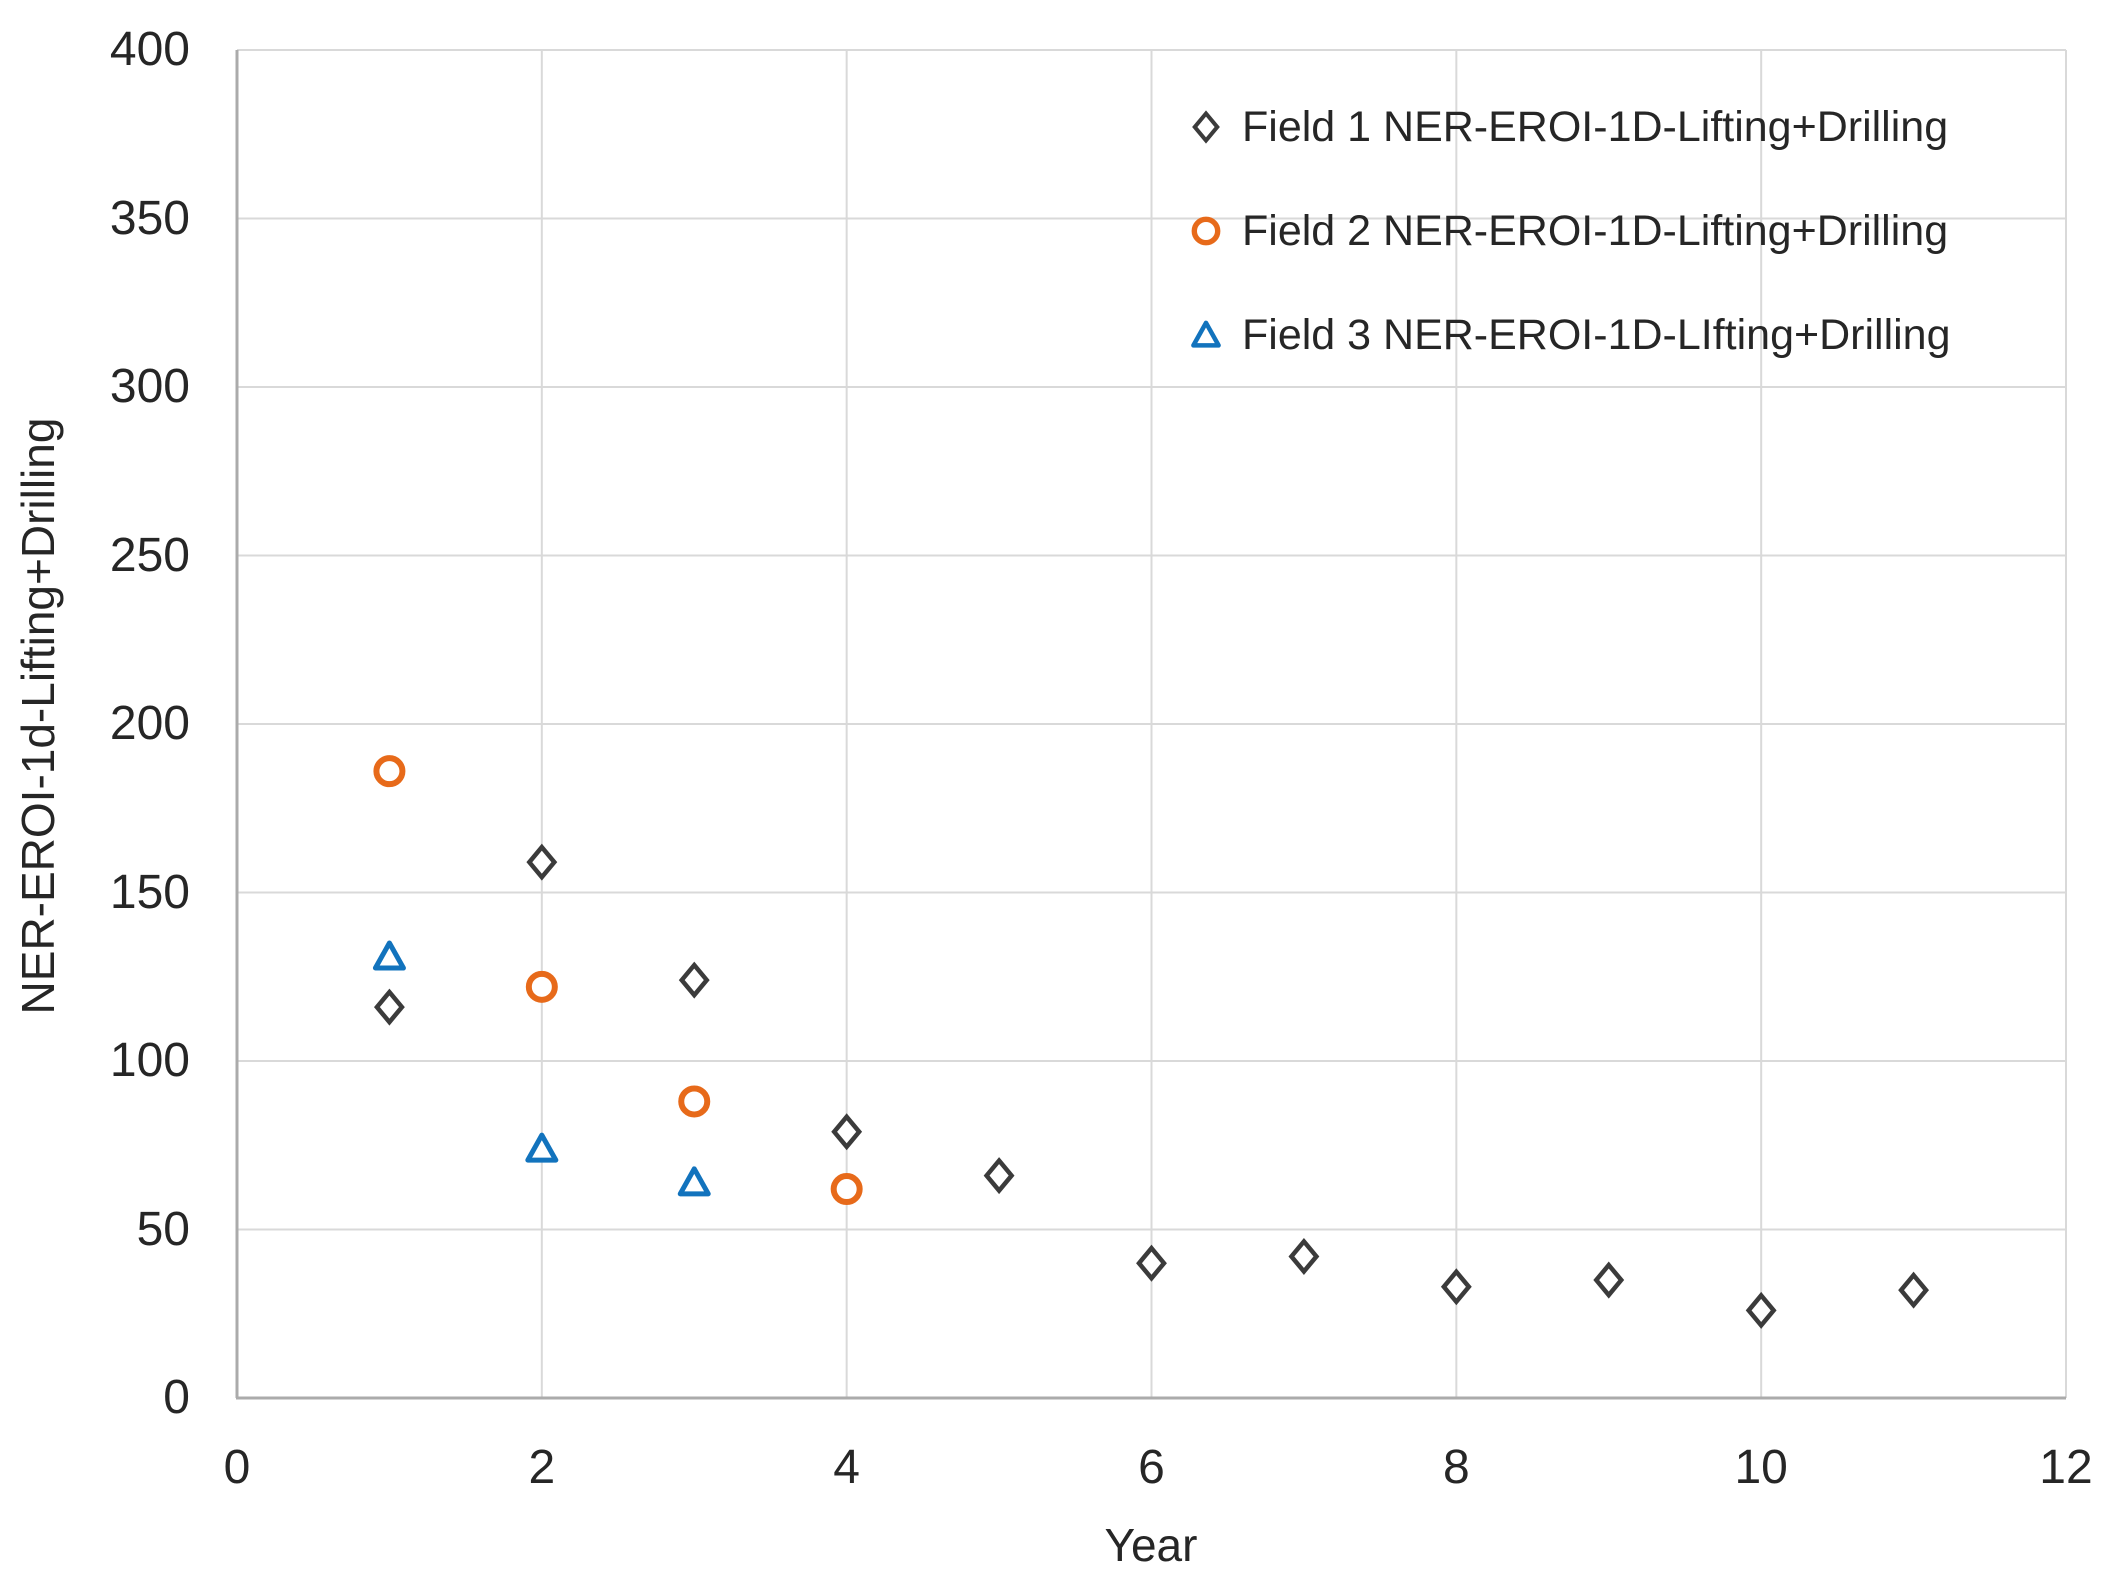 Image resolution: width=2111 pixels, height=1592 pixels. I want to click on y-tick-label: 400, so click(149, 49).